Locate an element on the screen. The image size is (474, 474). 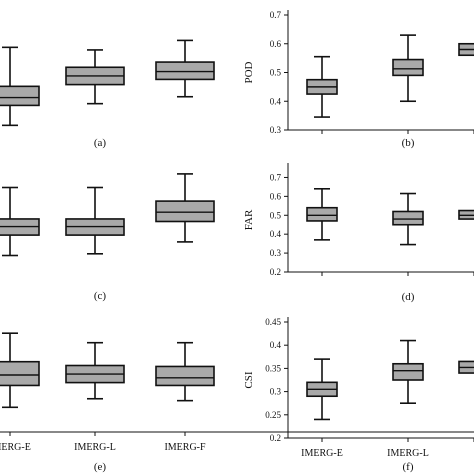
y-axis-label: CSI is located at coordinates (249, 379).